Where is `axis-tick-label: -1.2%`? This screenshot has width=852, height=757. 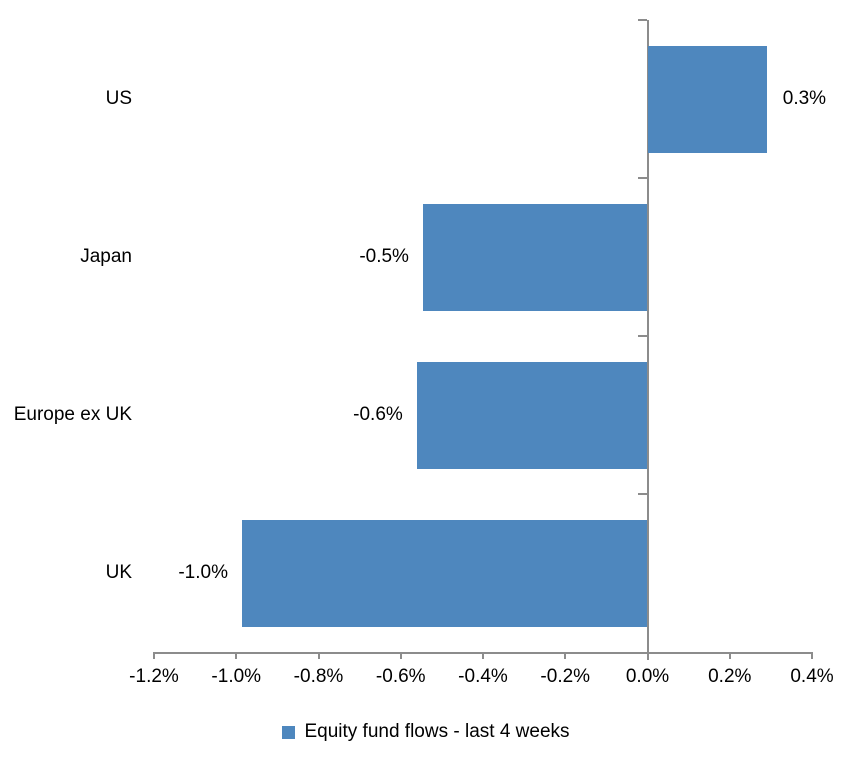 axis-tick-label: -1.2% is located at coordinates (154, 676).